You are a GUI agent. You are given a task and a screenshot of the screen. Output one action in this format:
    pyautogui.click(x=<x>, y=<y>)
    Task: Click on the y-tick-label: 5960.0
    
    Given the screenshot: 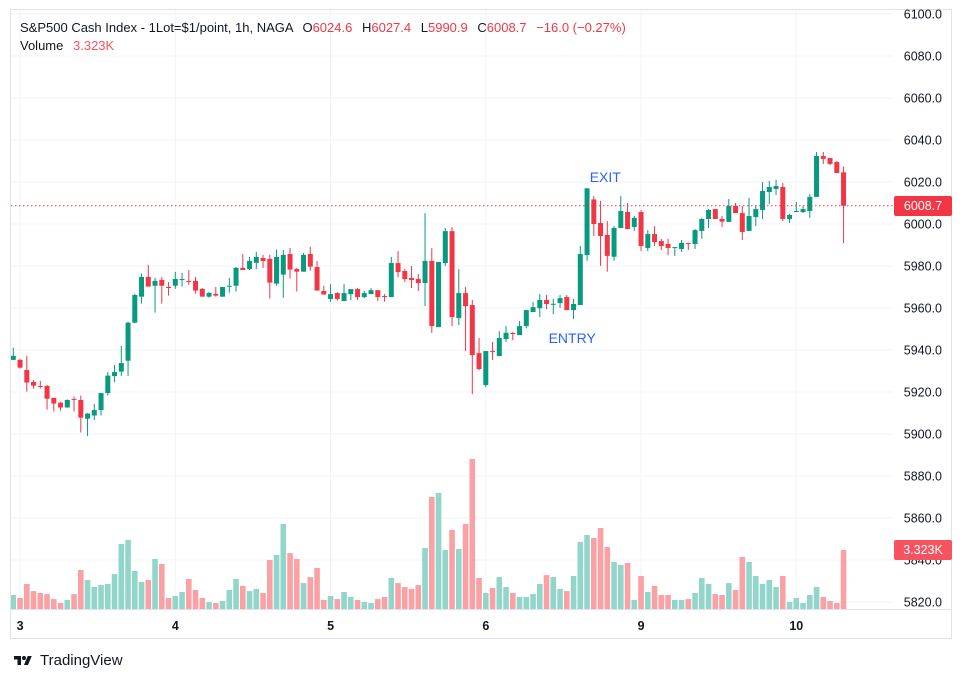 What is the action you would take?
    pyautogui.click(x=923, y=309)
    